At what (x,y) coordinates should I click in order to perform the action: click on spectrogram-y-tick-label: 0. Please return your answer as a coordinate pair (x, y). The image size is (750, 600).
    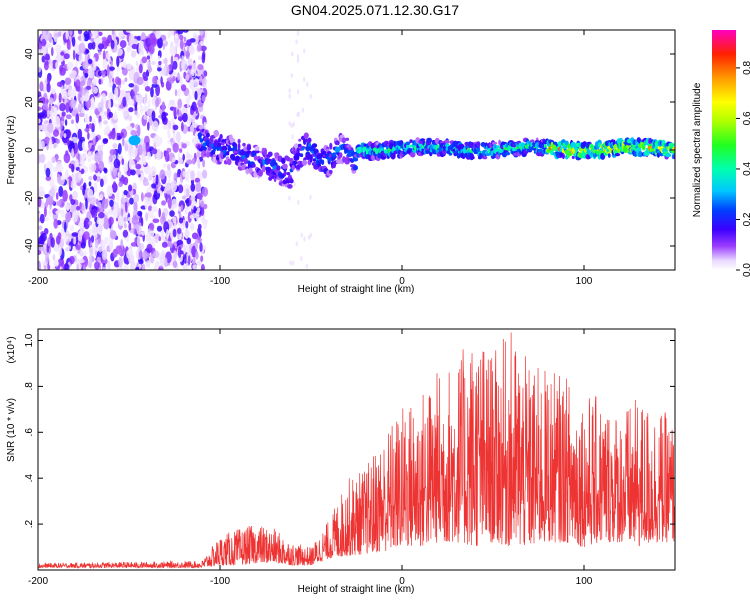
    Looking at the image, I should click on (29, 150).